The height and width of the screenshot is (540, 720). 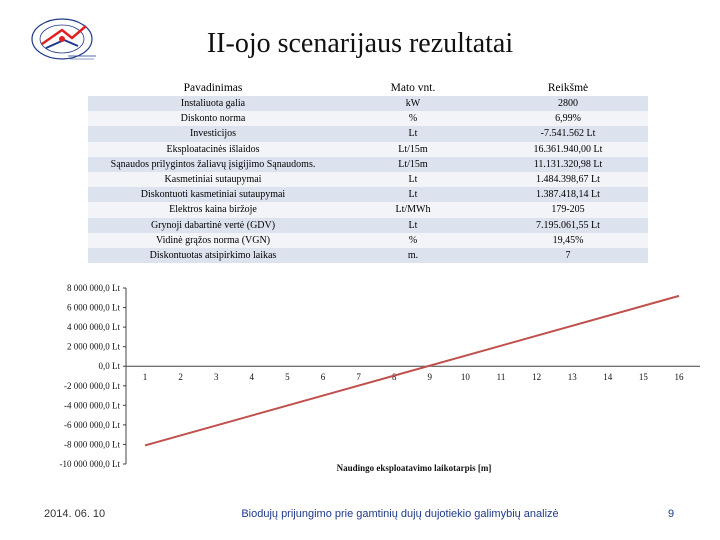 What do you see at coordinates (213, 255) in the screenshot?
I see `cell-name: Diskontuotas atsipirkimo laikas` at bounding box center [213, 255].